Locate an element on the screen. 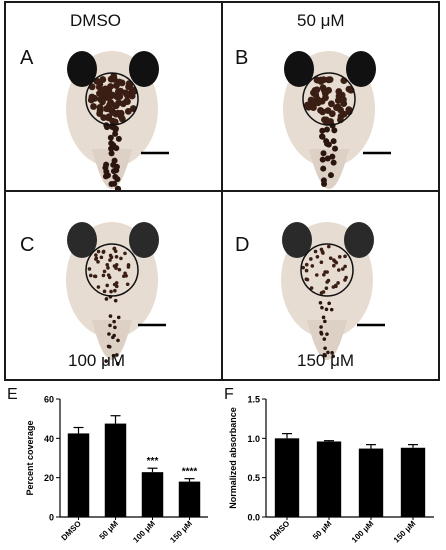 This screenshot has width=446, height=550. chart-panel-letter-e: E is located at coordinates (12, 394).